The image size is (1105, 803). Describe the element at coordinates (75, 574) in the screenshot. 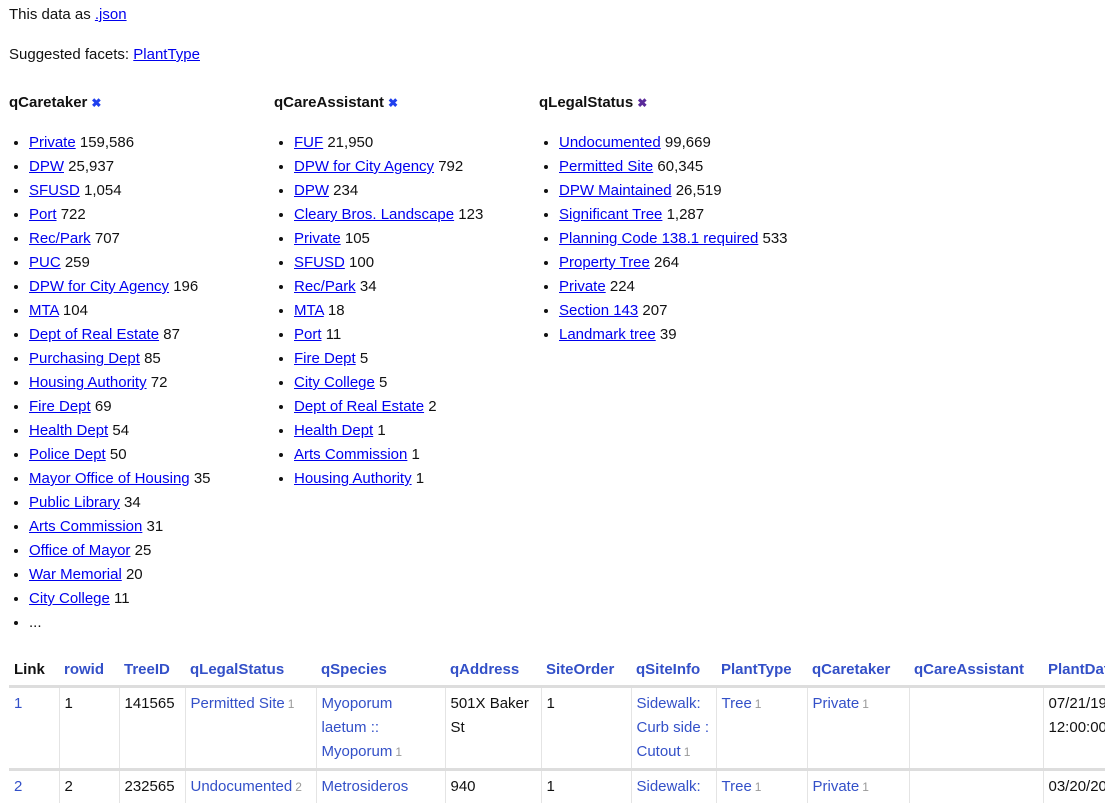

I see `facet-value-link: War Memorial` at that location.